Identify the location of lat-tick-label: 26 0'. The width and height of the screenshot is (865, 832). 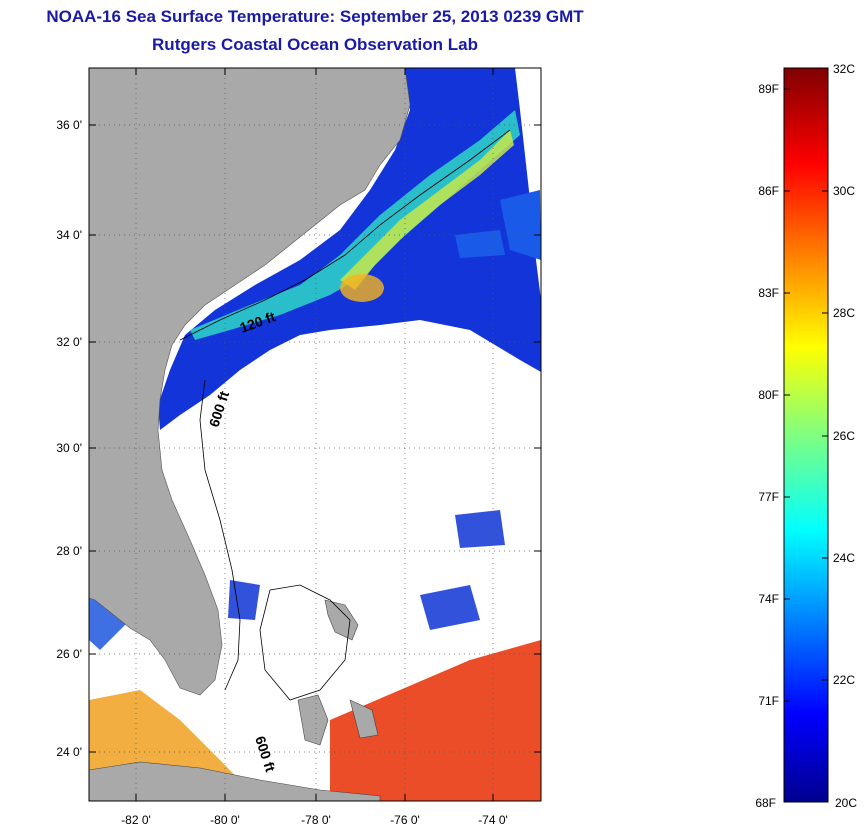
(69, 654).